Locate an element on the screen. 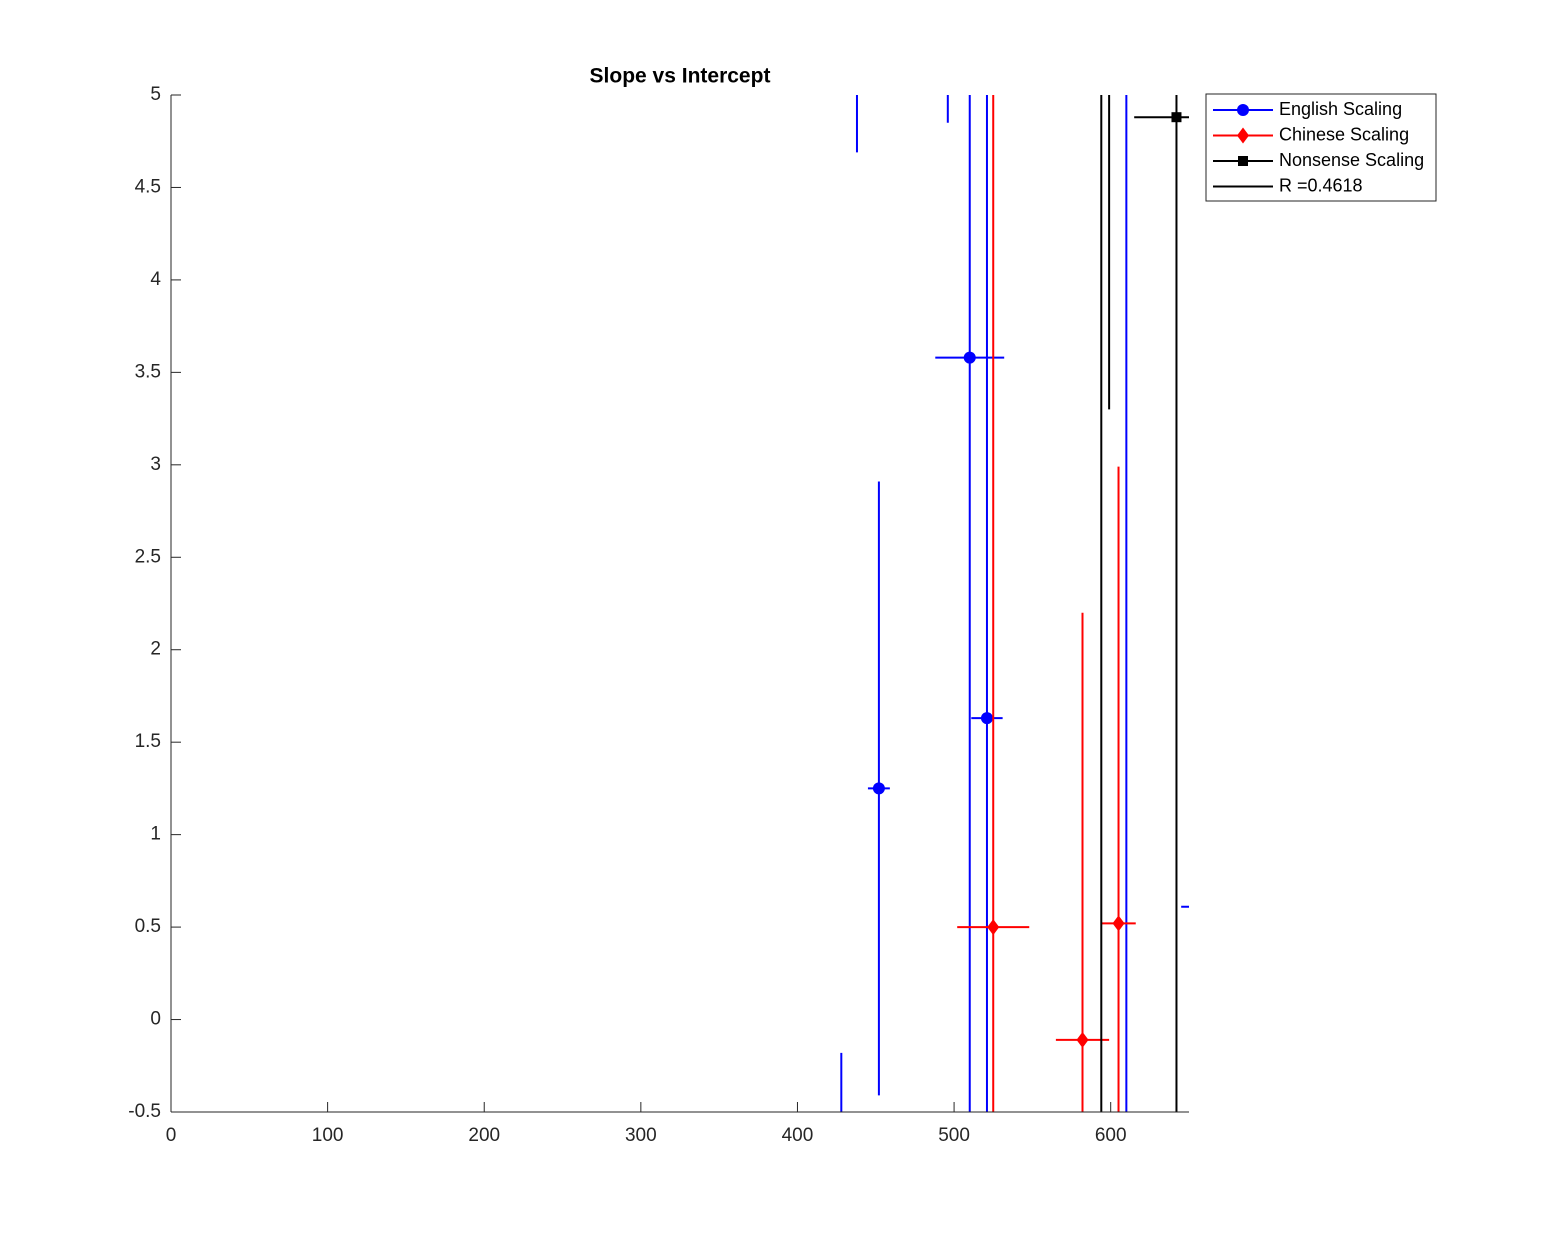 The width and height of the screenshot is (1563, 1250). y-tick-label: 4.5 is located at coordinates (148, 186).